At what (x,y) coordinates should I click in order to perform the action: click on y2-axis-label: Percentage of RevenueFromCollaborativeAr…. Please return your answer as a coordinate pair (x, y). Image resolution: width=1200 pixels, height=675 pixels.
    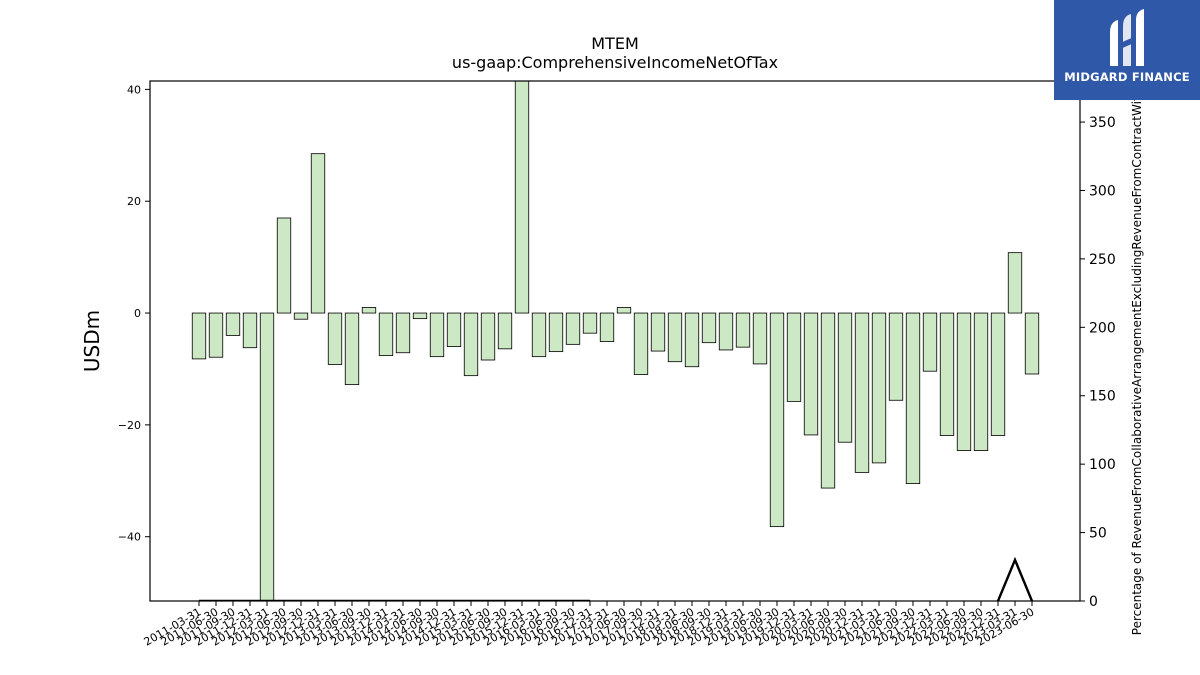
    Looking at the image, I should click on (1137, 362).